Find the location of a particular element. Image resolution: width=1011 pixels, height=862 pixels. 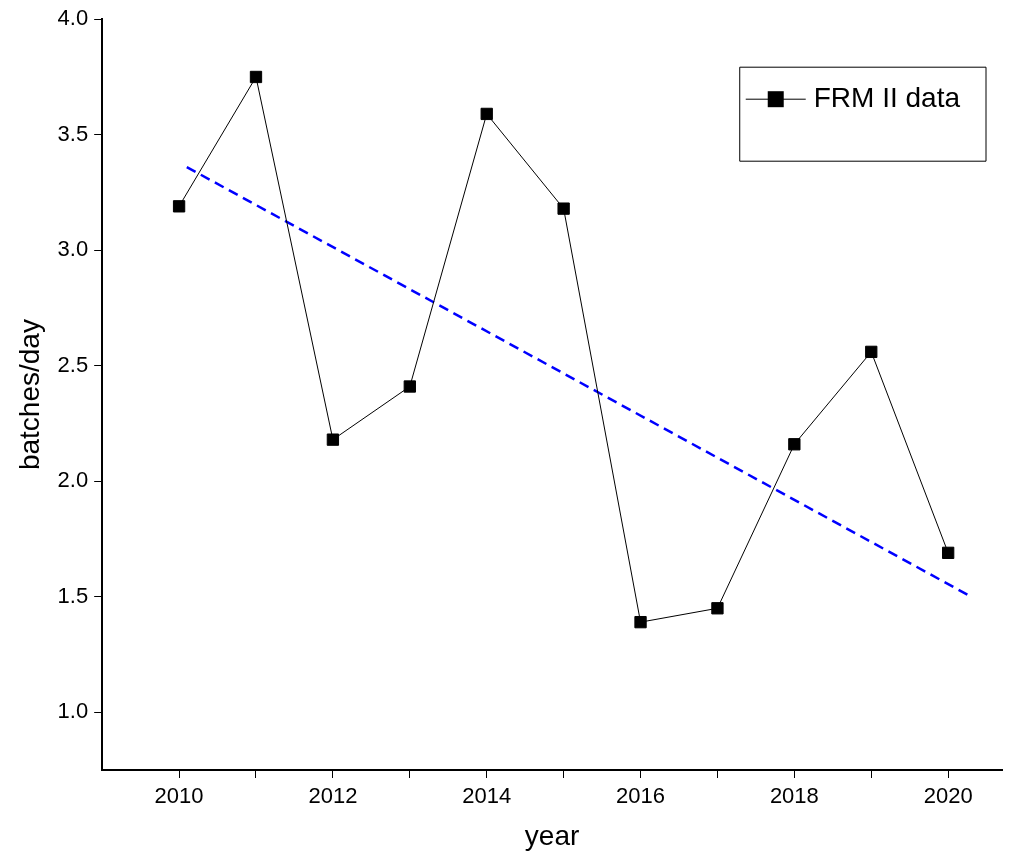

y-tick-label: 3.0 is located at coordinates (73, 249).